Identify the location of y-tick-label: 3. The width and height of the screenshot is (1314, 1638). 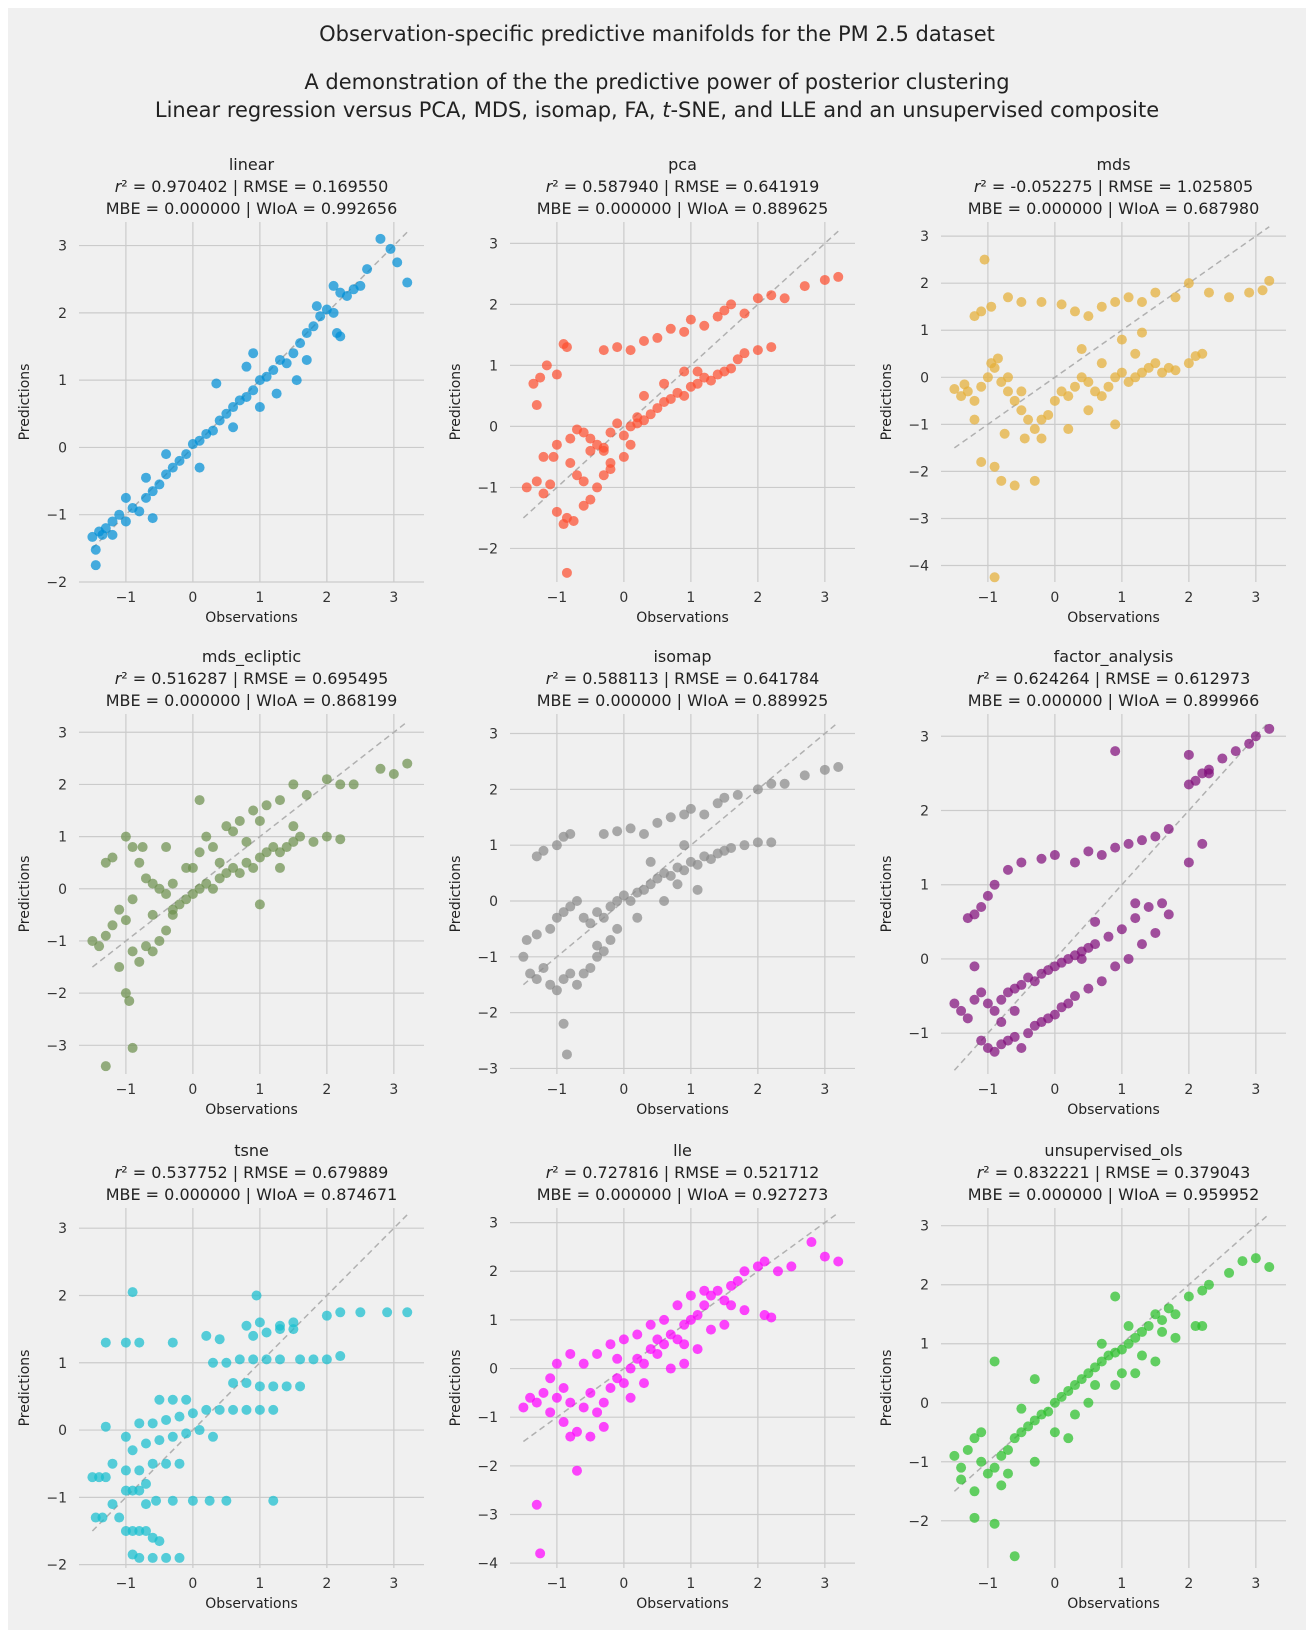
(924, 737).